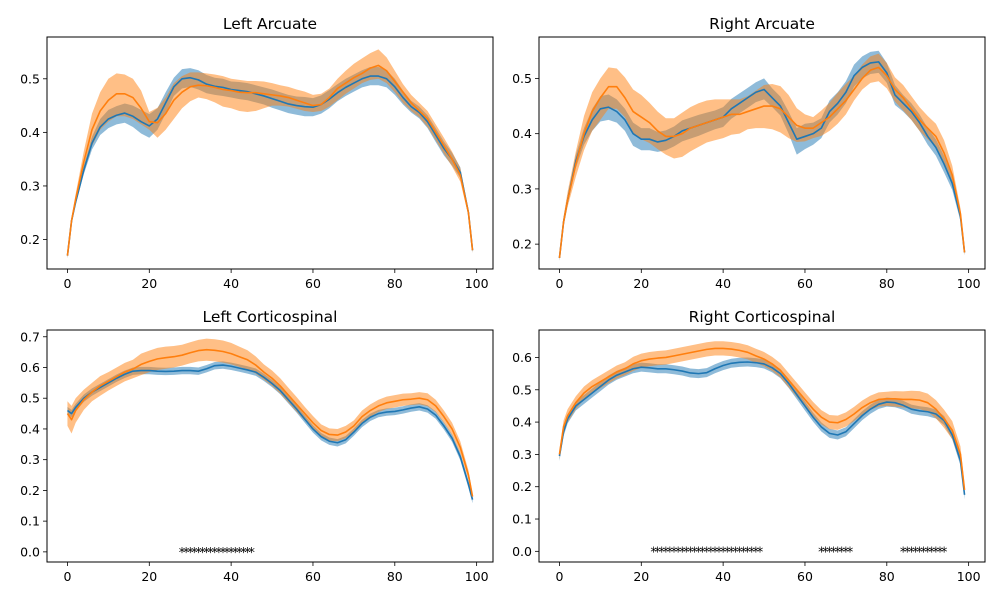  What do you see at coordinates (762, 24) in the screenshot?
I see `panel-title: Right Arcuate` at bounding box center [762, 24].